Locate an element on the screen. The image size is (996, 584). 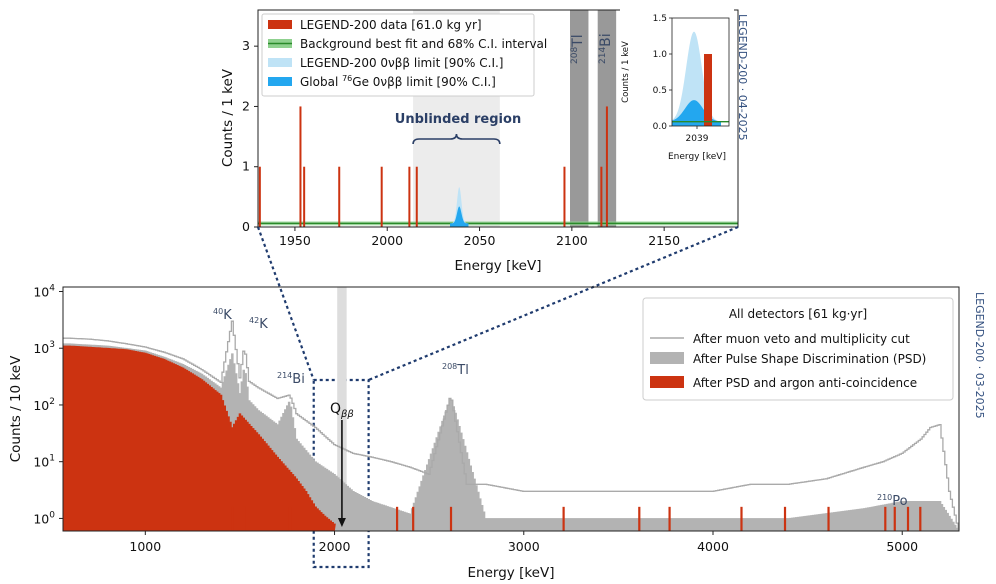
main-legend-box is located at coordinates (798, 349).